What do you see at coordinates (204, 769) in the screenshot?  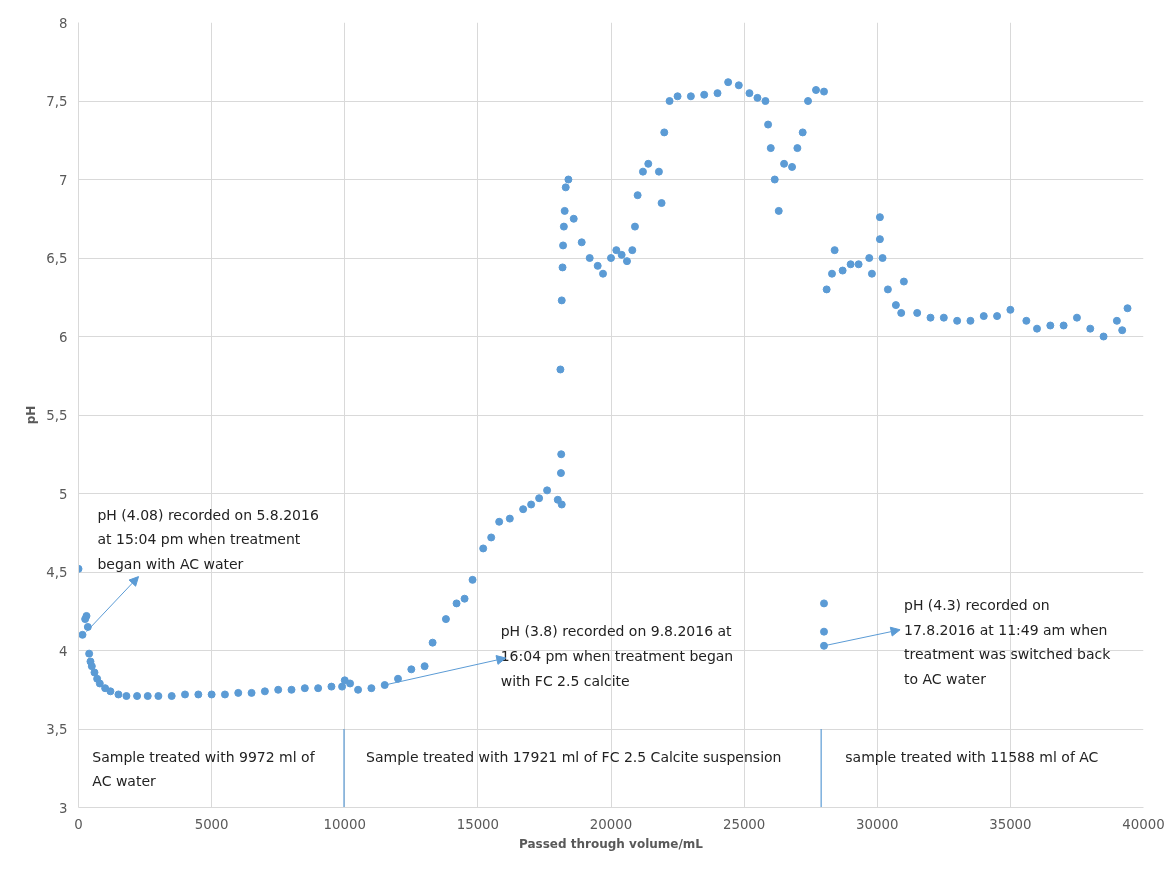 I see `annotation: Sample treated with 9972 ml of AC water` at bounding box center [204, 769].